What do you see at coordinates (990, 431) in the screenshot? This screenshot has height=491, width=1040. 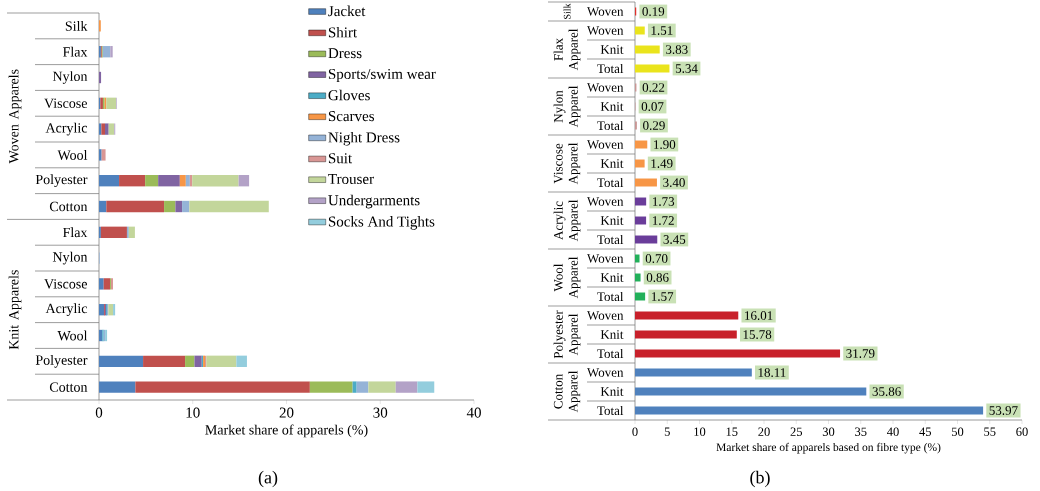 I see `x-tick-label: 55` at bounding box center [990, 431].